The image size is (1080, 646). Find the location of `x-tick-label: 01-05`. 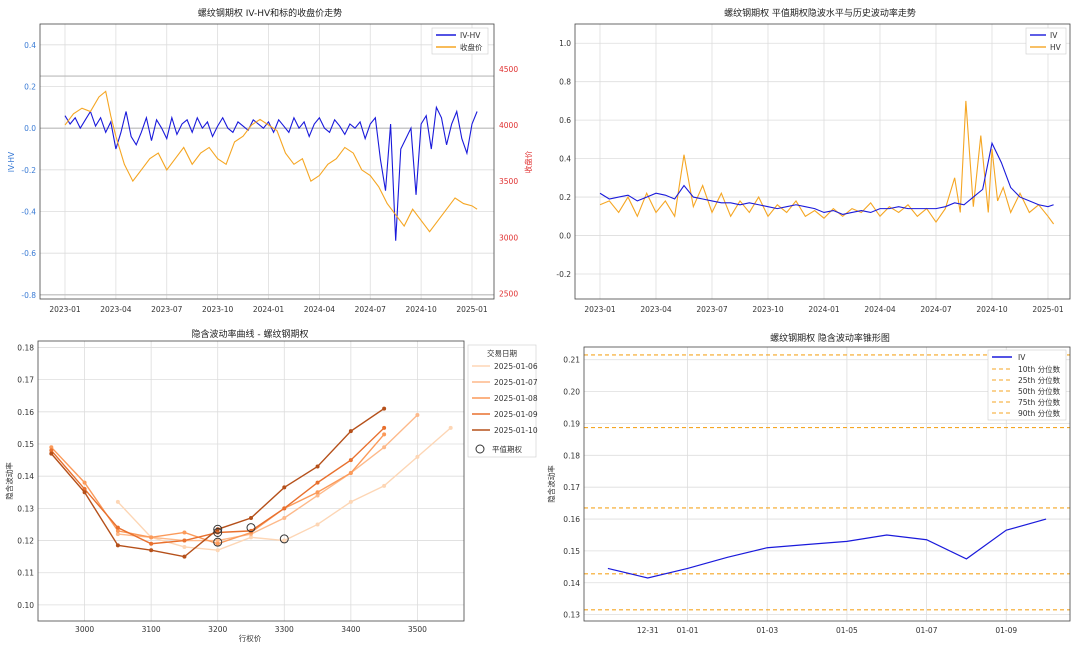

x-tick-label: 01-05 is located at coordinates (847, 630).